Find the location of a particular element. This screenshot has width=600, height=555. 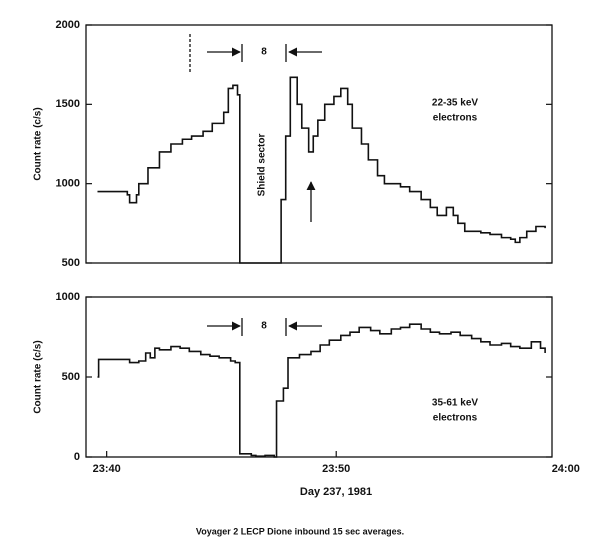

x-tick-label: 23:50 is located at coordinates (336, 469).